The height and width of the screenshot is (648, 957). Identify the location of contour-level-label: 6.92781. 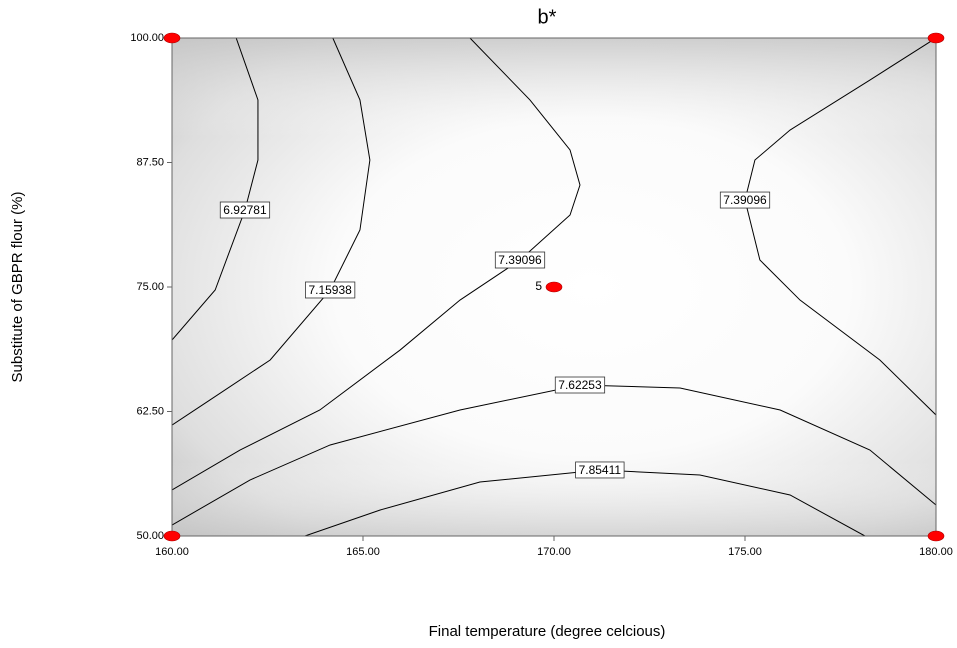
(245, 210).